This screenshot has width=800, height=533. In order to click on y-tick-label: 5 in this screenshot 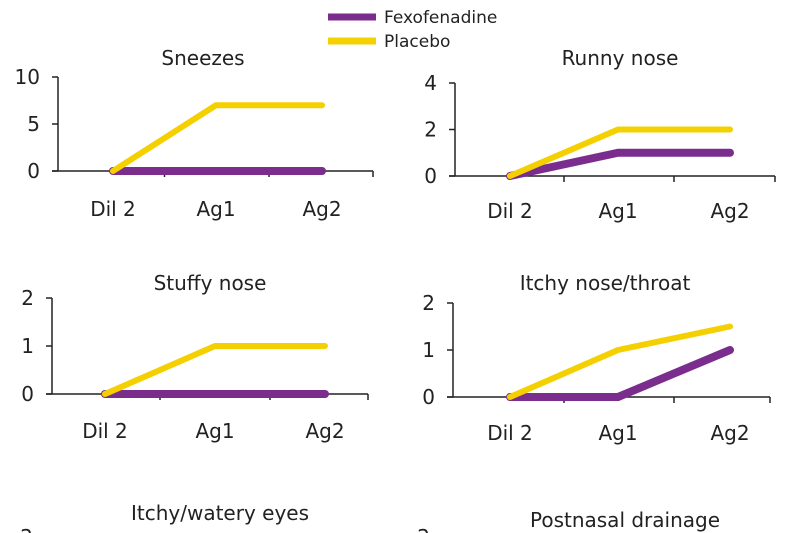, I will do `click(33, 124)`.